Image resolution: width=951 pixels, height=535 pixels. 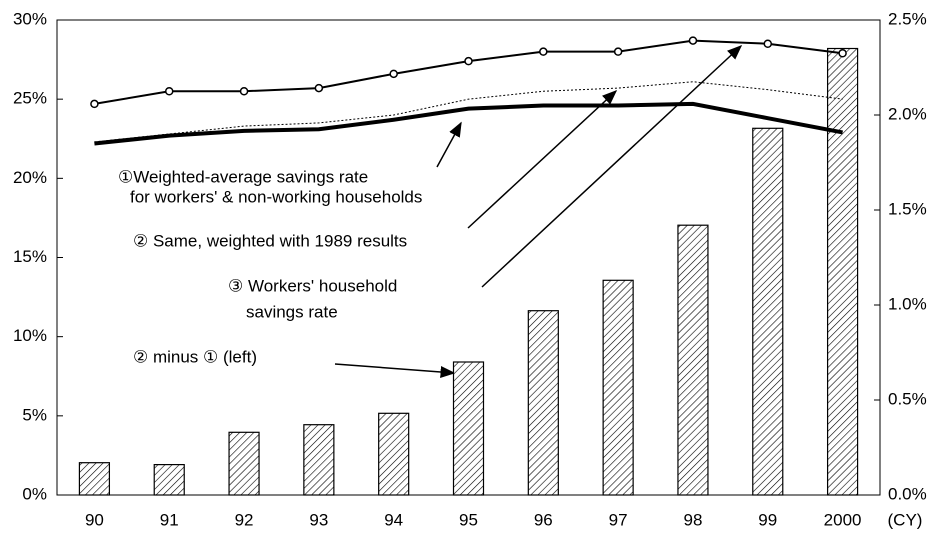 What do you see at coordinates (30, 18) in the screenshot?
I see `y-tick-label: 30%` at bounding box center [30, 18].